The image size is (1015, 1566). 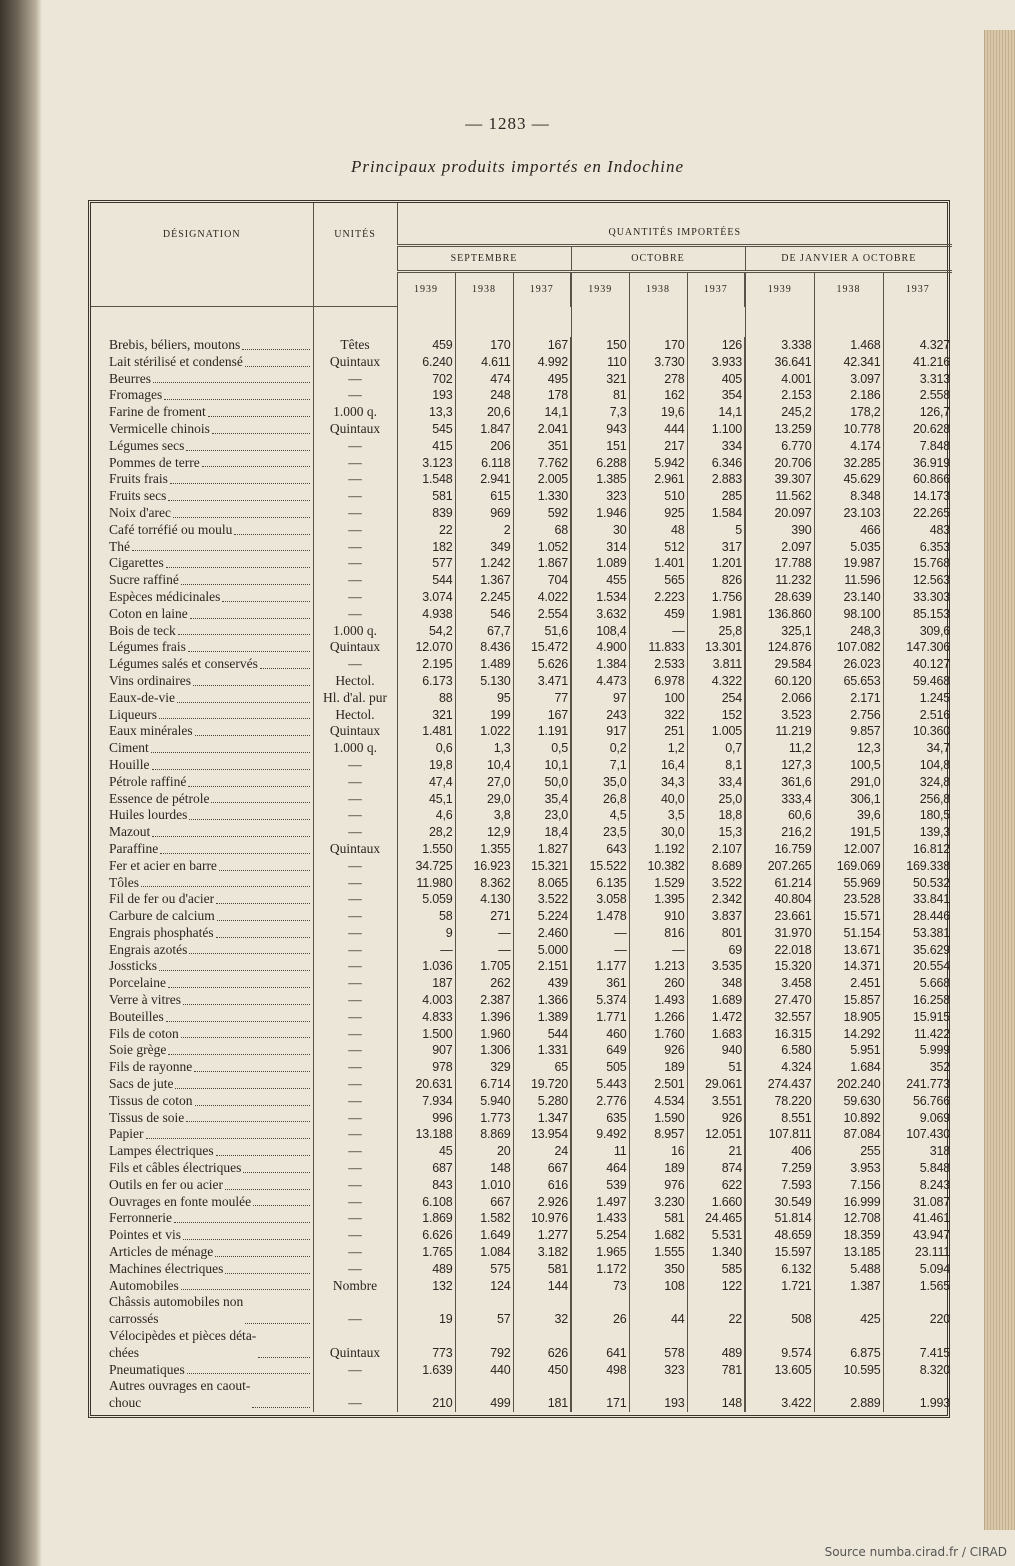 What do you see at coordinates (715, 1051) in the screenshot?
I see `value-cell: 940` at bounding box center [715, 1051].